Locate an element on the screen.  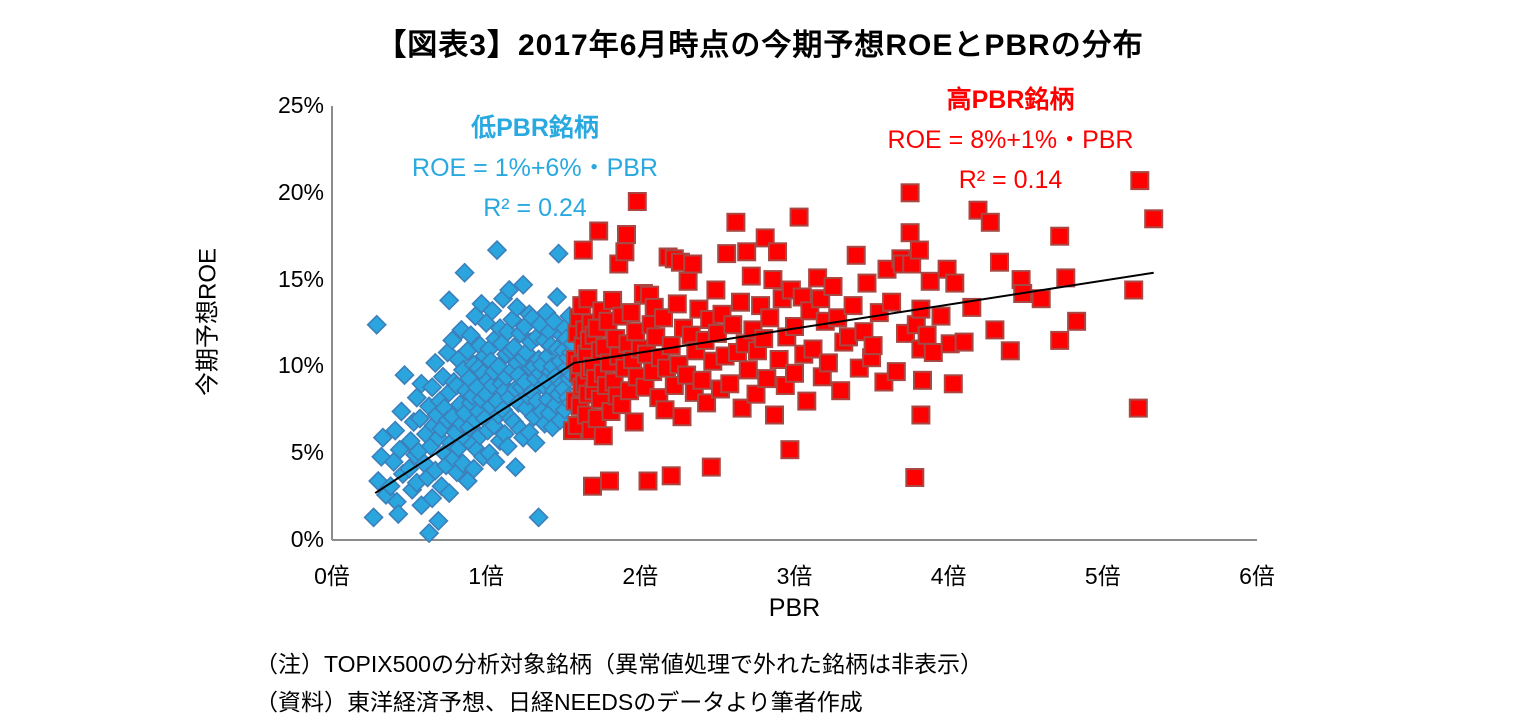
annotation-high-pbr-r2: R² = 0.14 is located at coordinates (1010, 180).